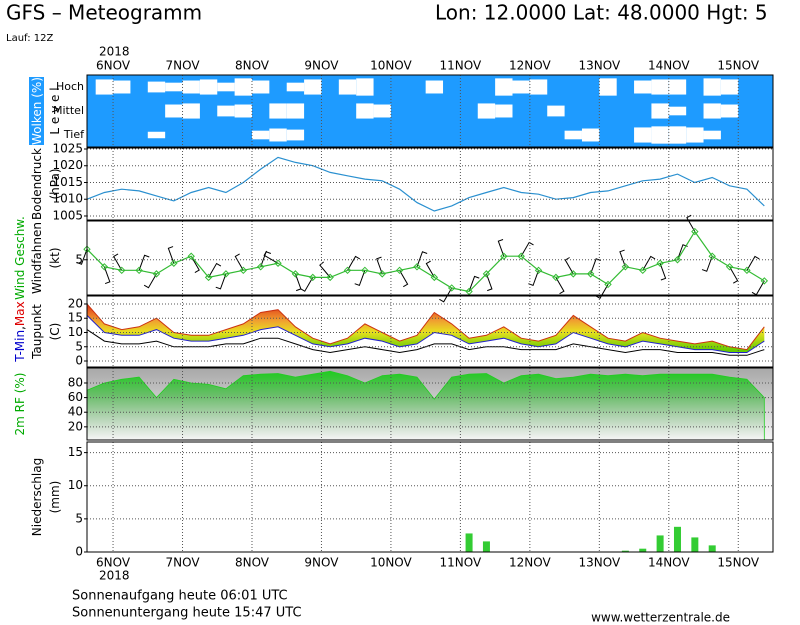 The width and height of the screenshot is (800, 625). What do you see at coordinates (55, 332) in the screenshot?
I see `y-axis-label-part: (C)` at bounding box center [55, 332].